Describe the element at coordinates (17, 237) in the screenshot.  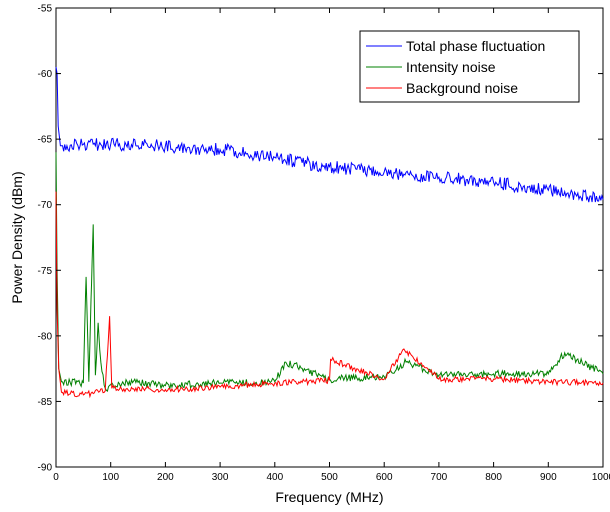
I see `y-axis-label: Power Density (dBm)` at that location.